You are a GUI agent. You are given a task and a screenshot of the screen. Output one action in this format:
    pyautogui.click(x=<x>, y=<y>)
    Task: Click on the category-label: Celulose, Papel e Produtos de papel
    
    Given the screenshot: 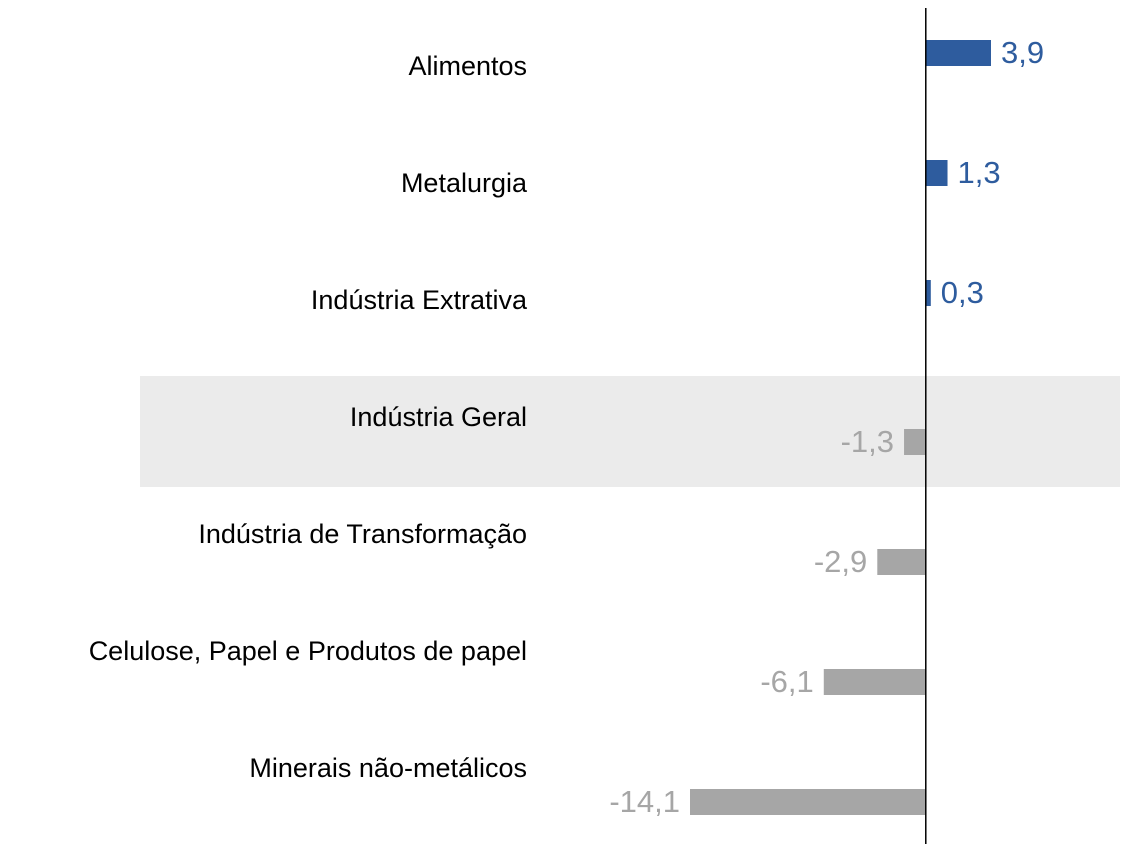 What is the action you would take?
    pyautogui.click(x=308, y=651)
    